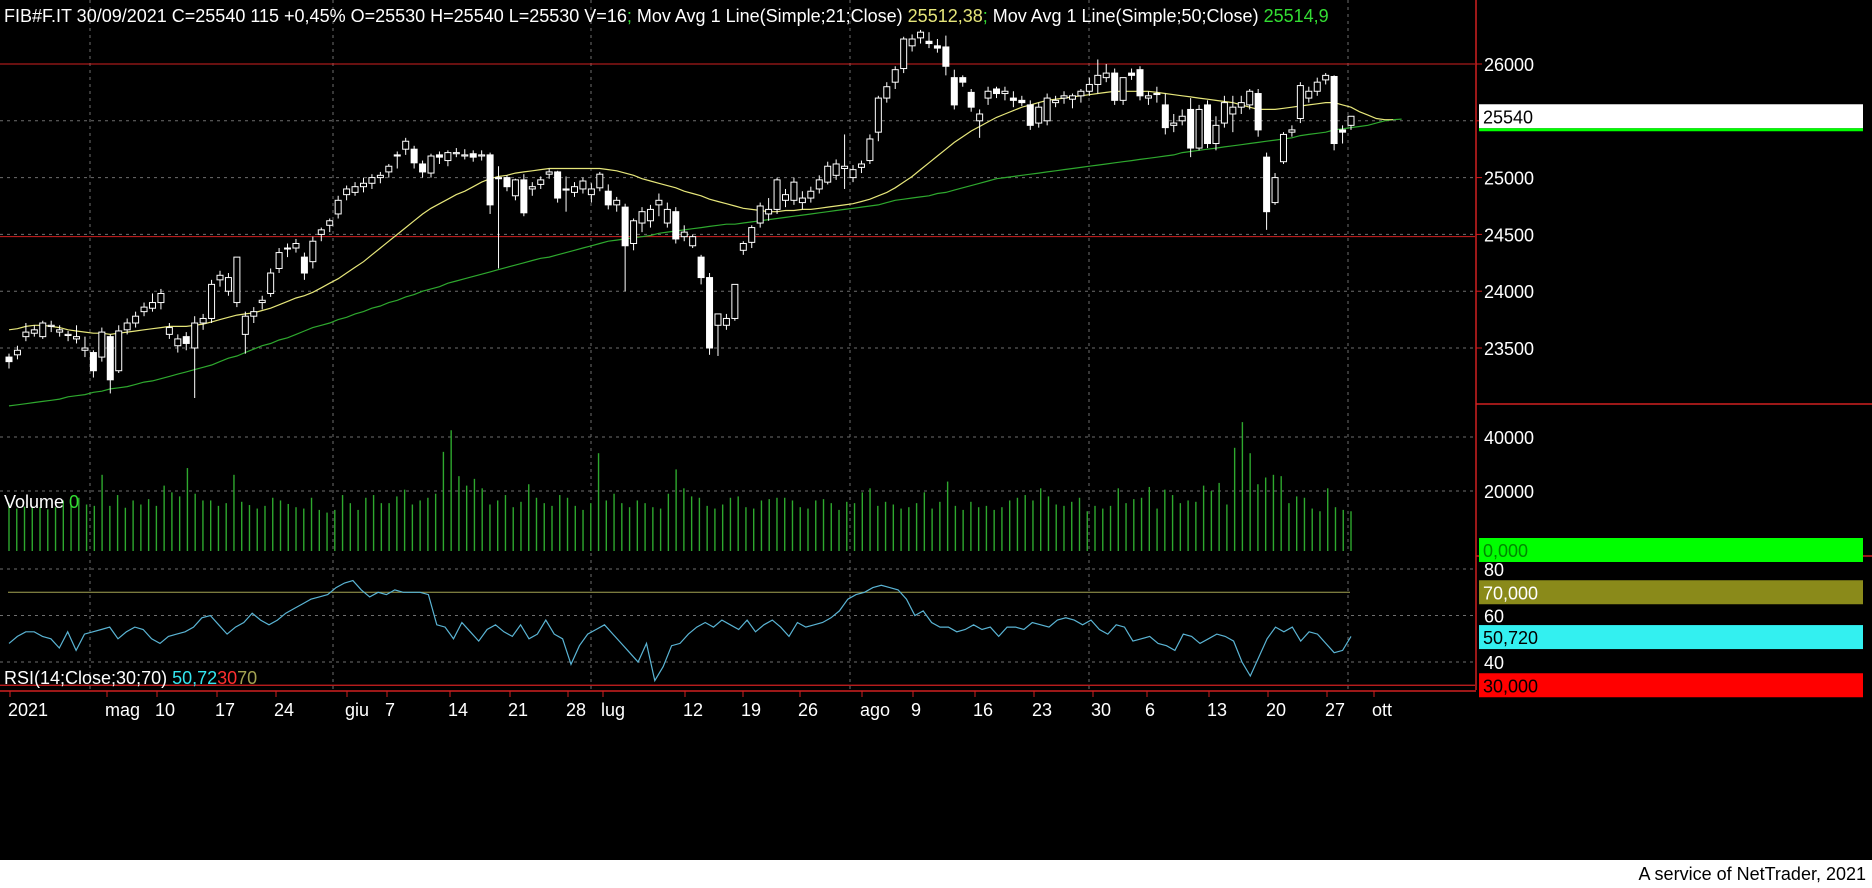 The width and height of the screenshot is (1872, 888). Describe the element at coordinates (1510, 638) in the screenshot. I see `rsi-tag-label: 50,720` at that location.